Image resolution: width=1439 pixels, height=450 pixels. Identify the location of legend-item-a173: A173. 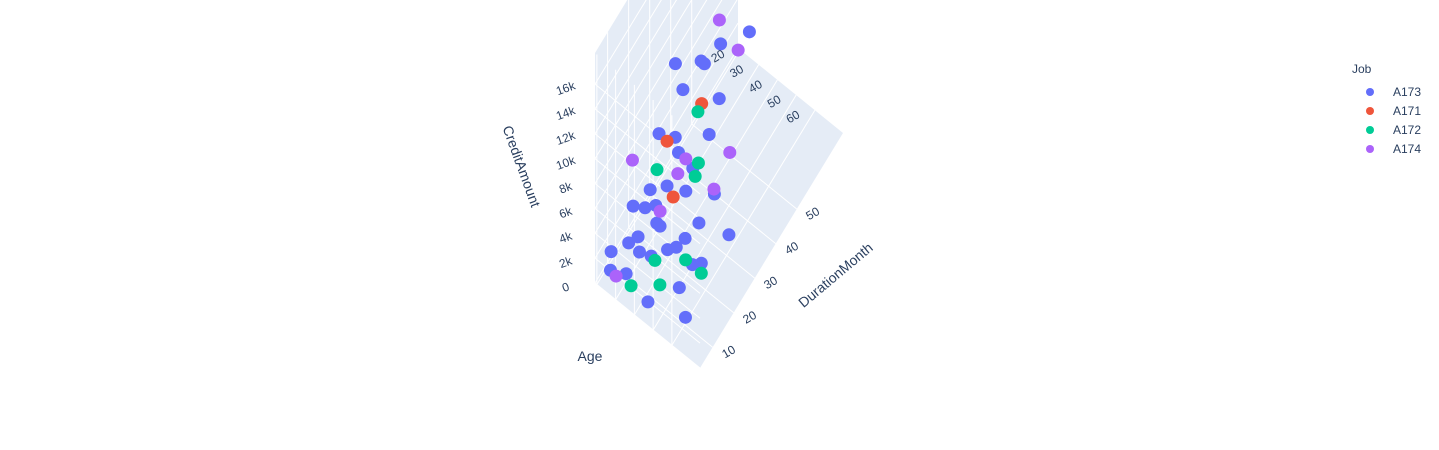
(1387, 91).